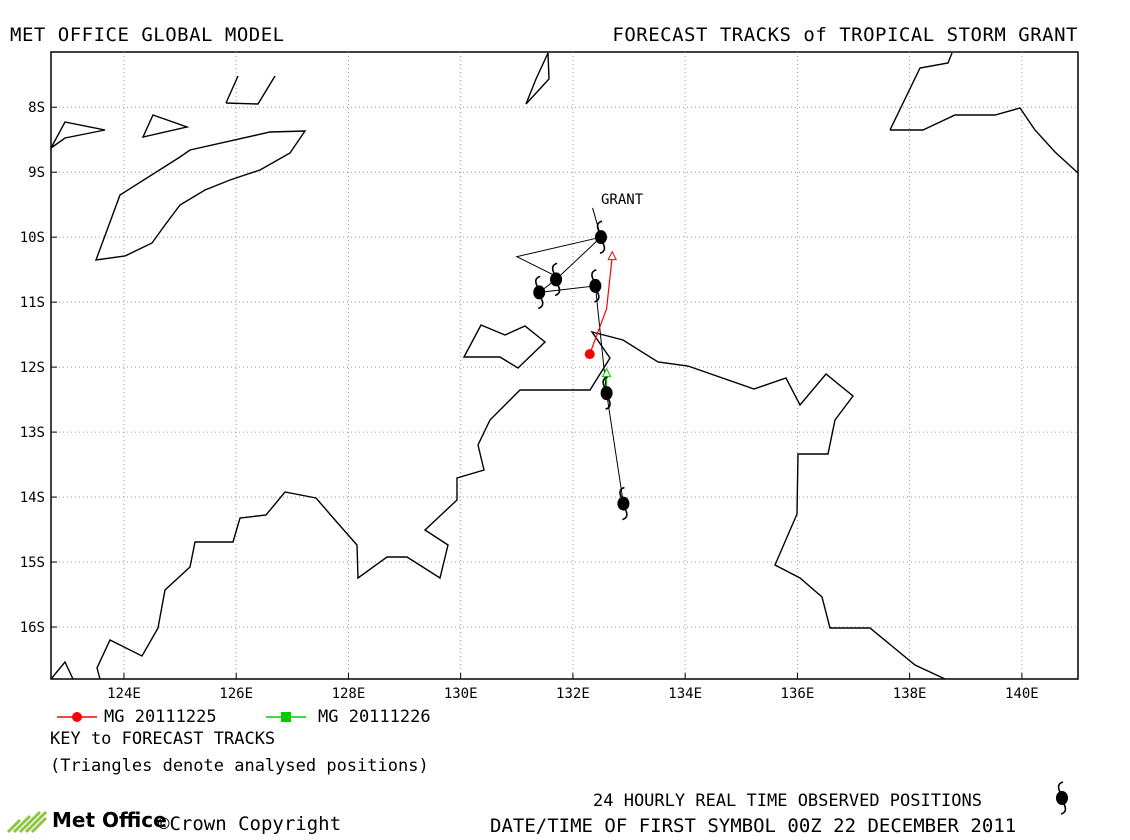 The width and height of the screenshot is (1130, 840). I want to click on island-top-center, so click(537, 78).